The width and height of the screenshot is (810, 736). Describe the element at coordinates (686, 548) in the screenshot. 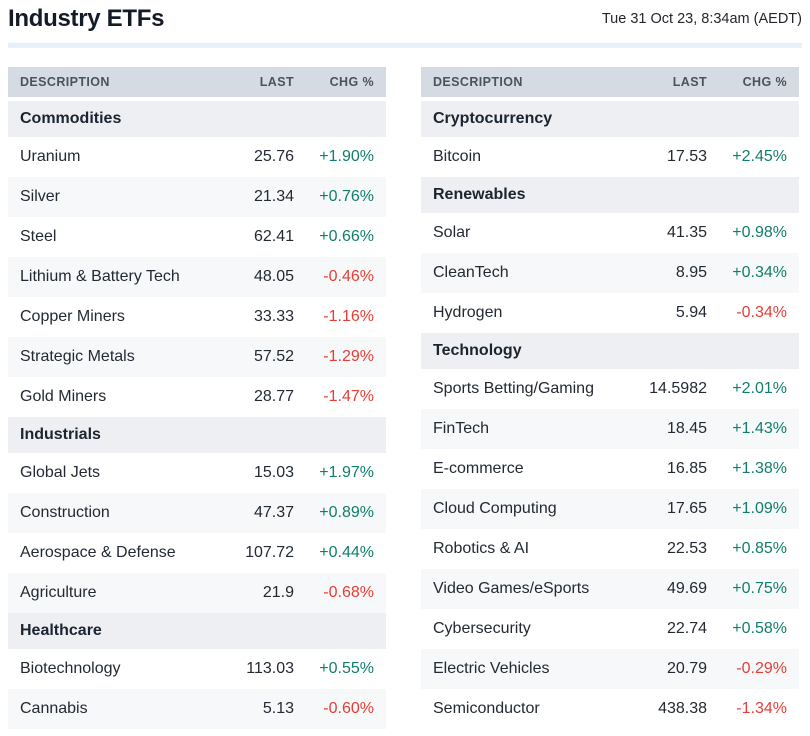

I see `row-last: 22.53` at that location.